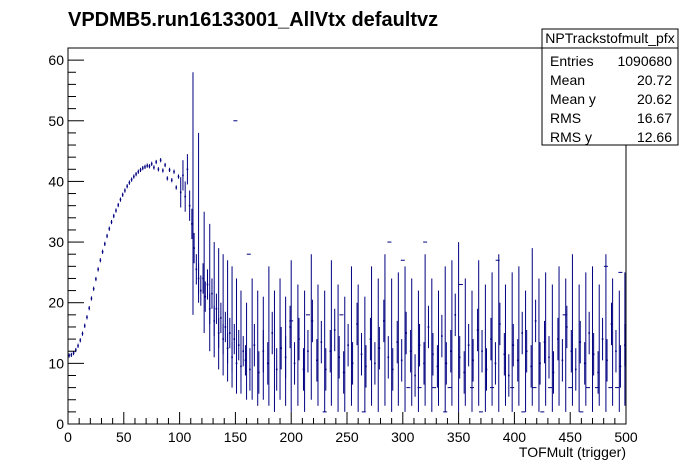 This screenshot has height=472, width=696. I want to click on stats-box-title: NPTrackstofmult_pfx, so click(609, 38).